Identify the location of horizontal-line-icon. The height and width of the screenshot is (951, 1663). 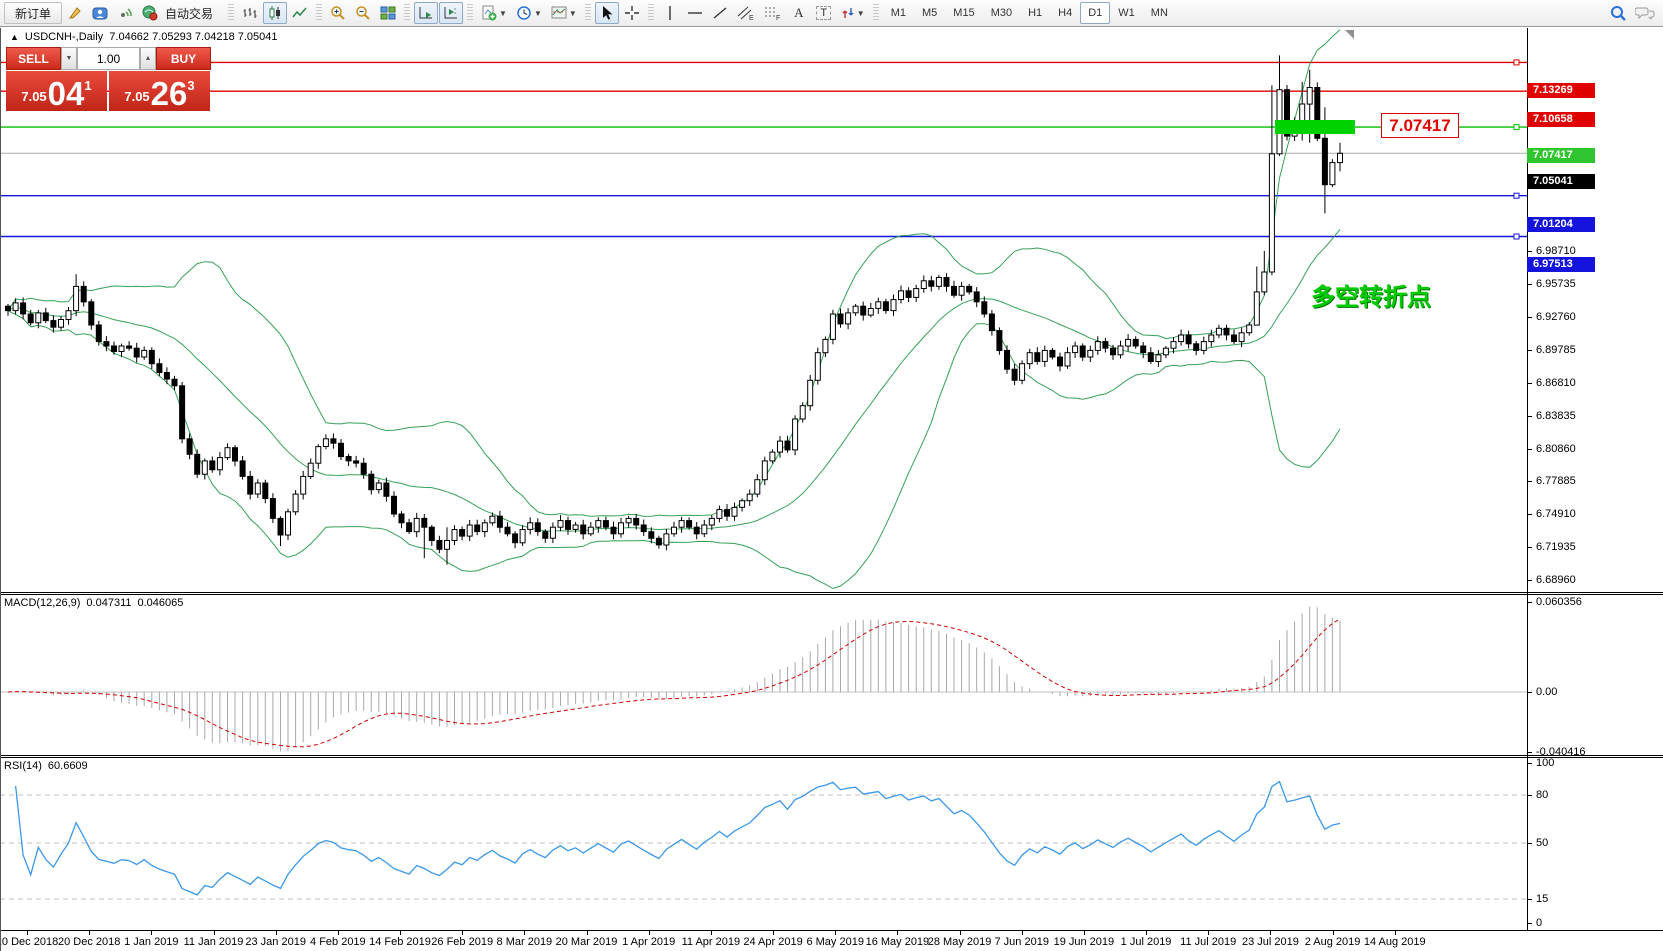
(694, 13).